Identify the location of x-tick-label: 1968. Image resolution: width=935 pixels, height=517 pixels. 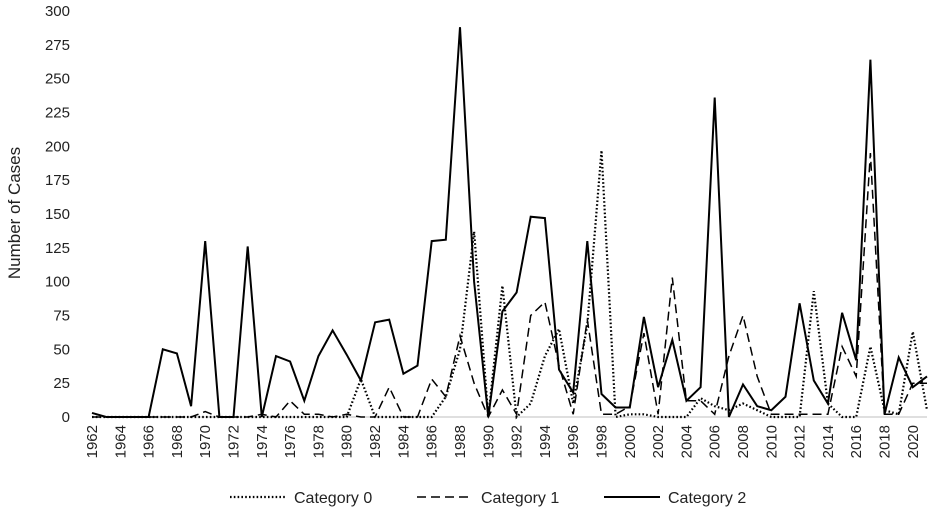
(177, 441).